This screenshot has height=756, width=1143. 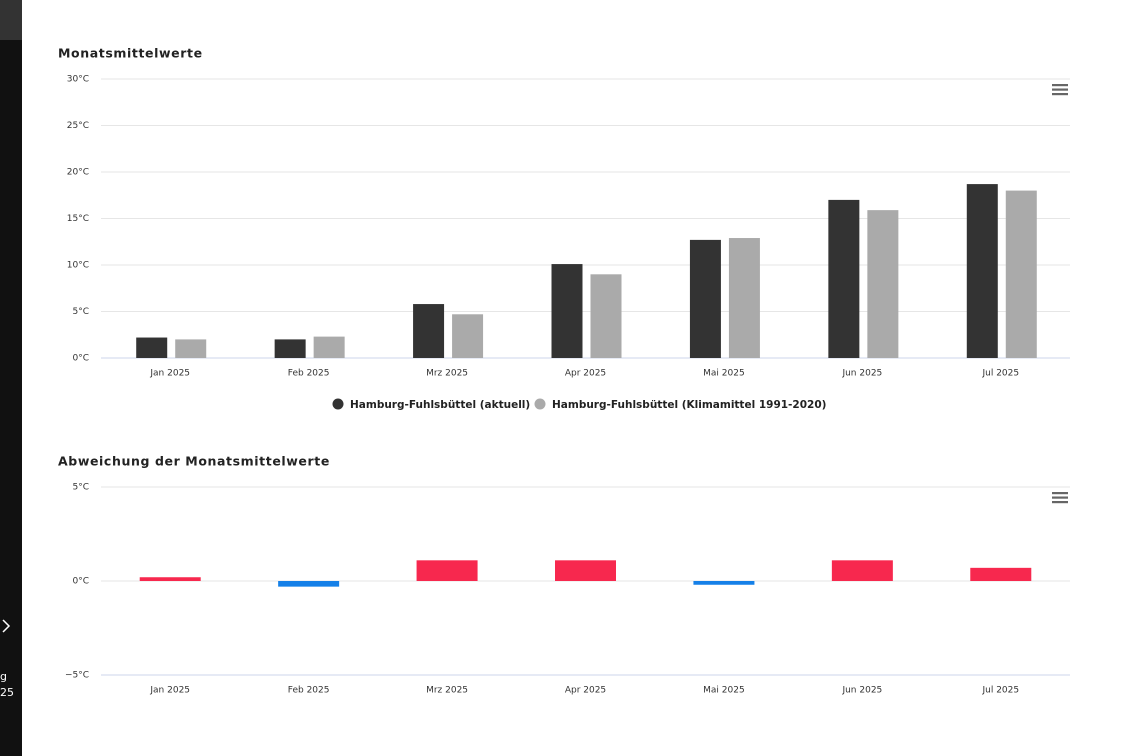 I want to click on chart-title: Monatsmittelwerte, so click(x=130, y=53).